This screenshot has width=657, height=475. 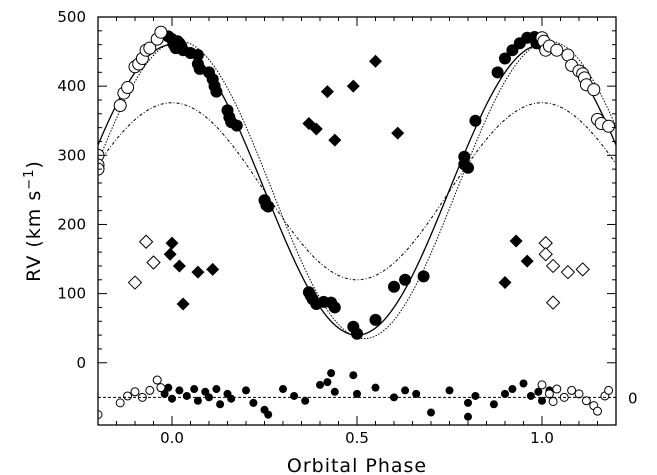 I want to click on x-axis-label: Orbital Phase, so click(x=357, y=465).